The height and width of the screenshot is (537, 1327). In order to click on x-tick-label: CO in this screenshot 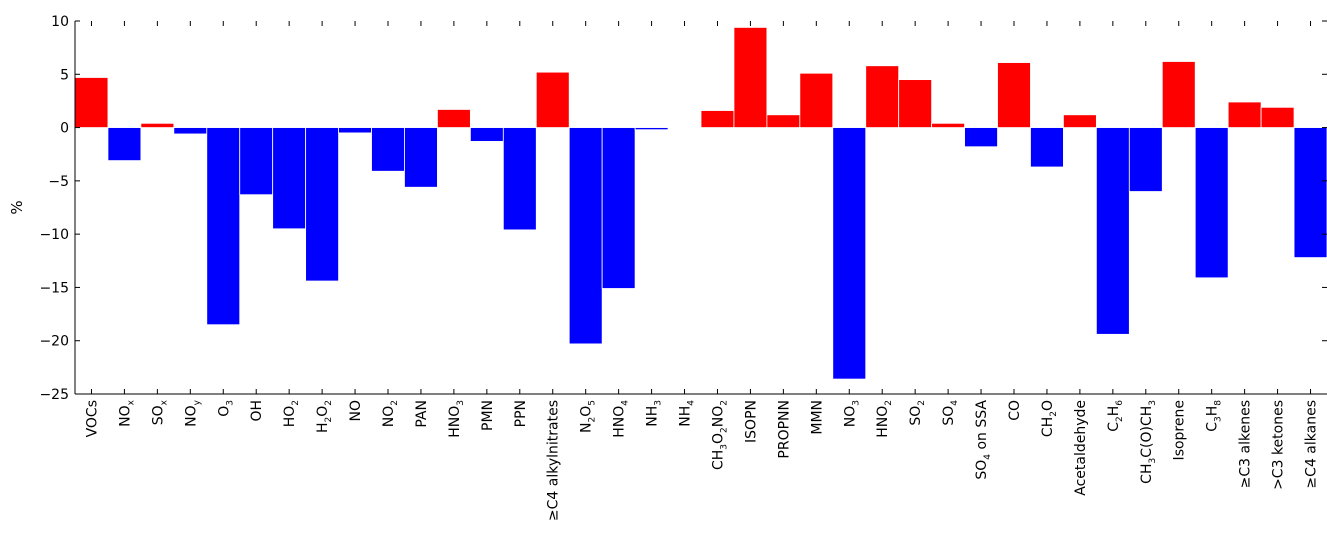, I will do `click(1015, 410)`.